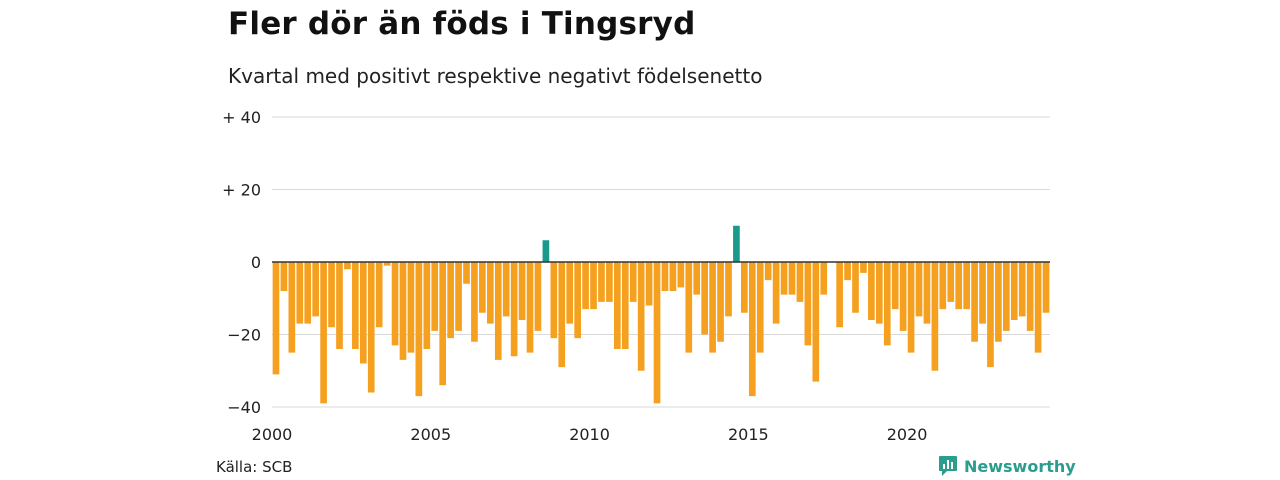 This screenshot has height=480, width=1280. What do you see at coordinates (589, 434) in the screenshot?
I see `x-tick-label: 2010` at bounding box center [589, 434].